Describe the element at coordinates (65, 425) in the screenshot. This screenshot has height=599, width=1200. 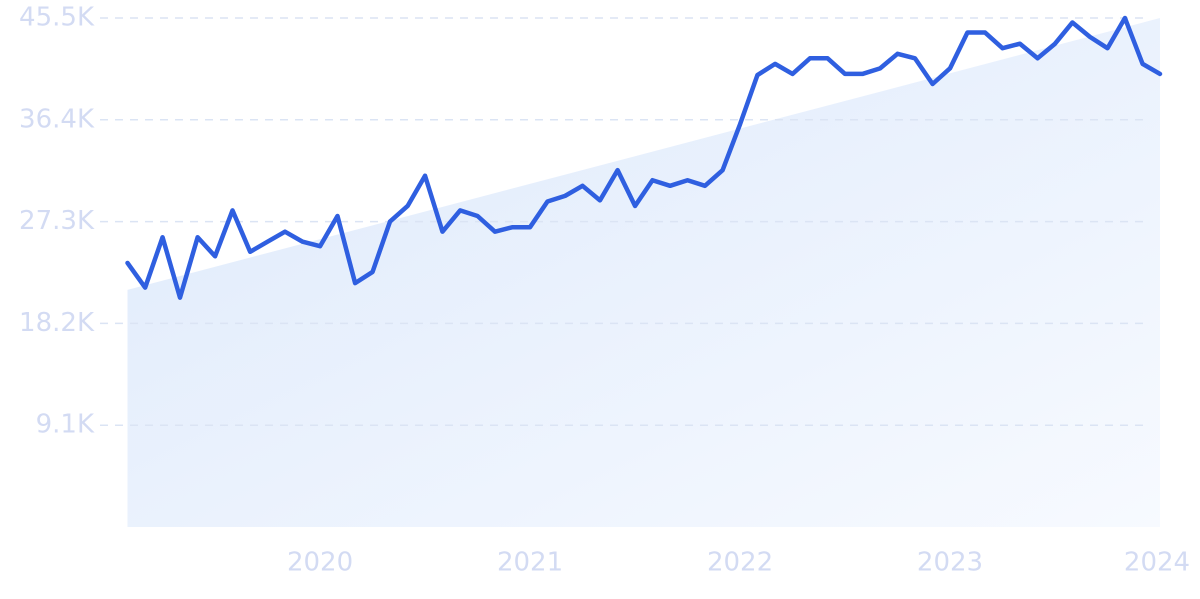
I see `y-tick-label: 9.1K` at that location.